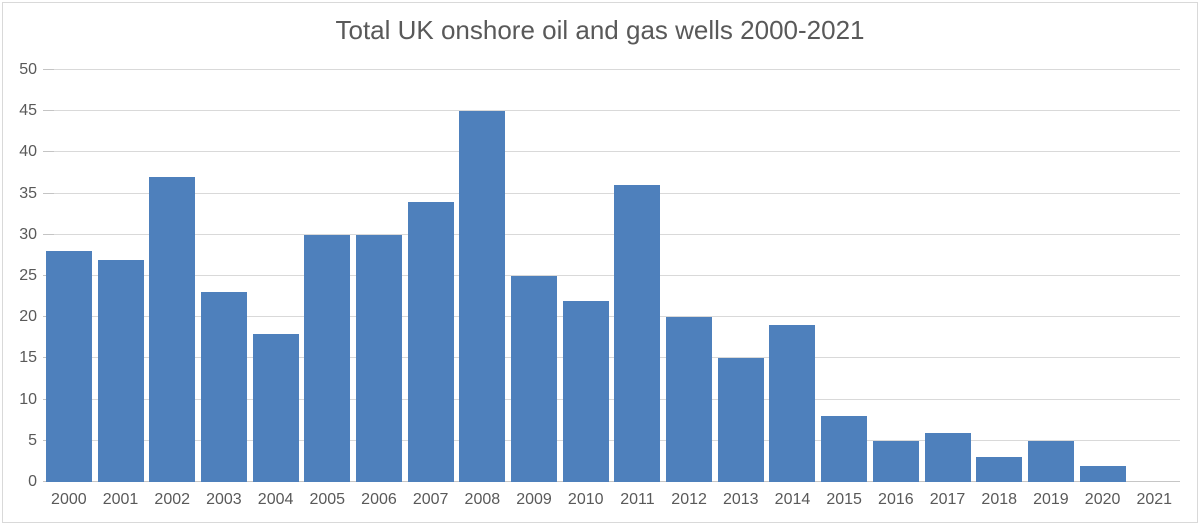 The image size is (1200, 526). I want to click on y-tick-label: 5, so click(32, 440).